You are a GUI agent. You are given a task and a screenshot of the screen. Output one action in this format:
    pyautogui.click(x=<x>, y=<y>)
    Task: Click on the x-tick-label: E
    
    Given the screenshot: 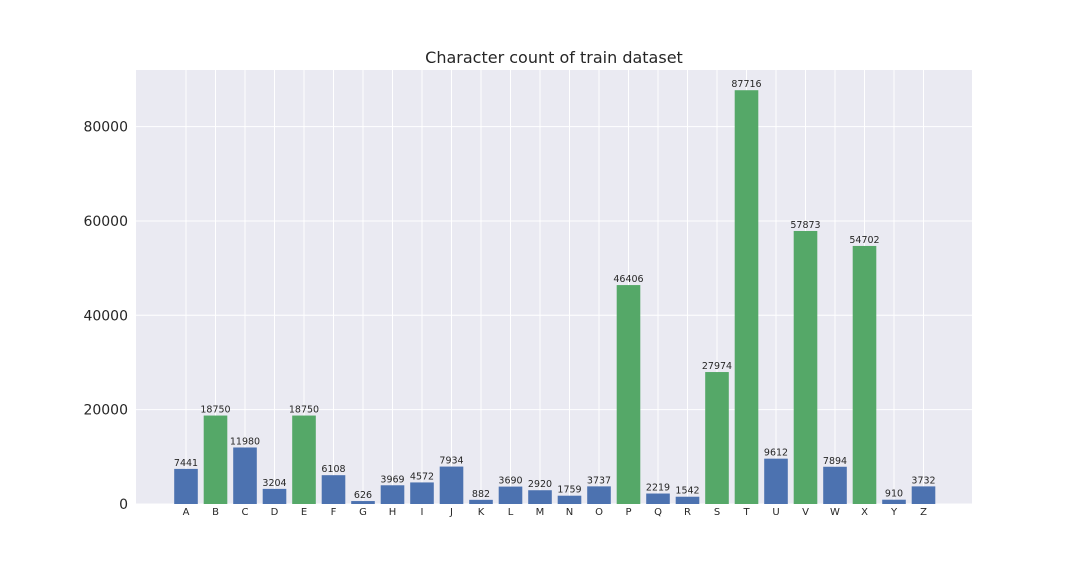 What is the action you would take?
    pyautogui.click(x=304, y=512)
    